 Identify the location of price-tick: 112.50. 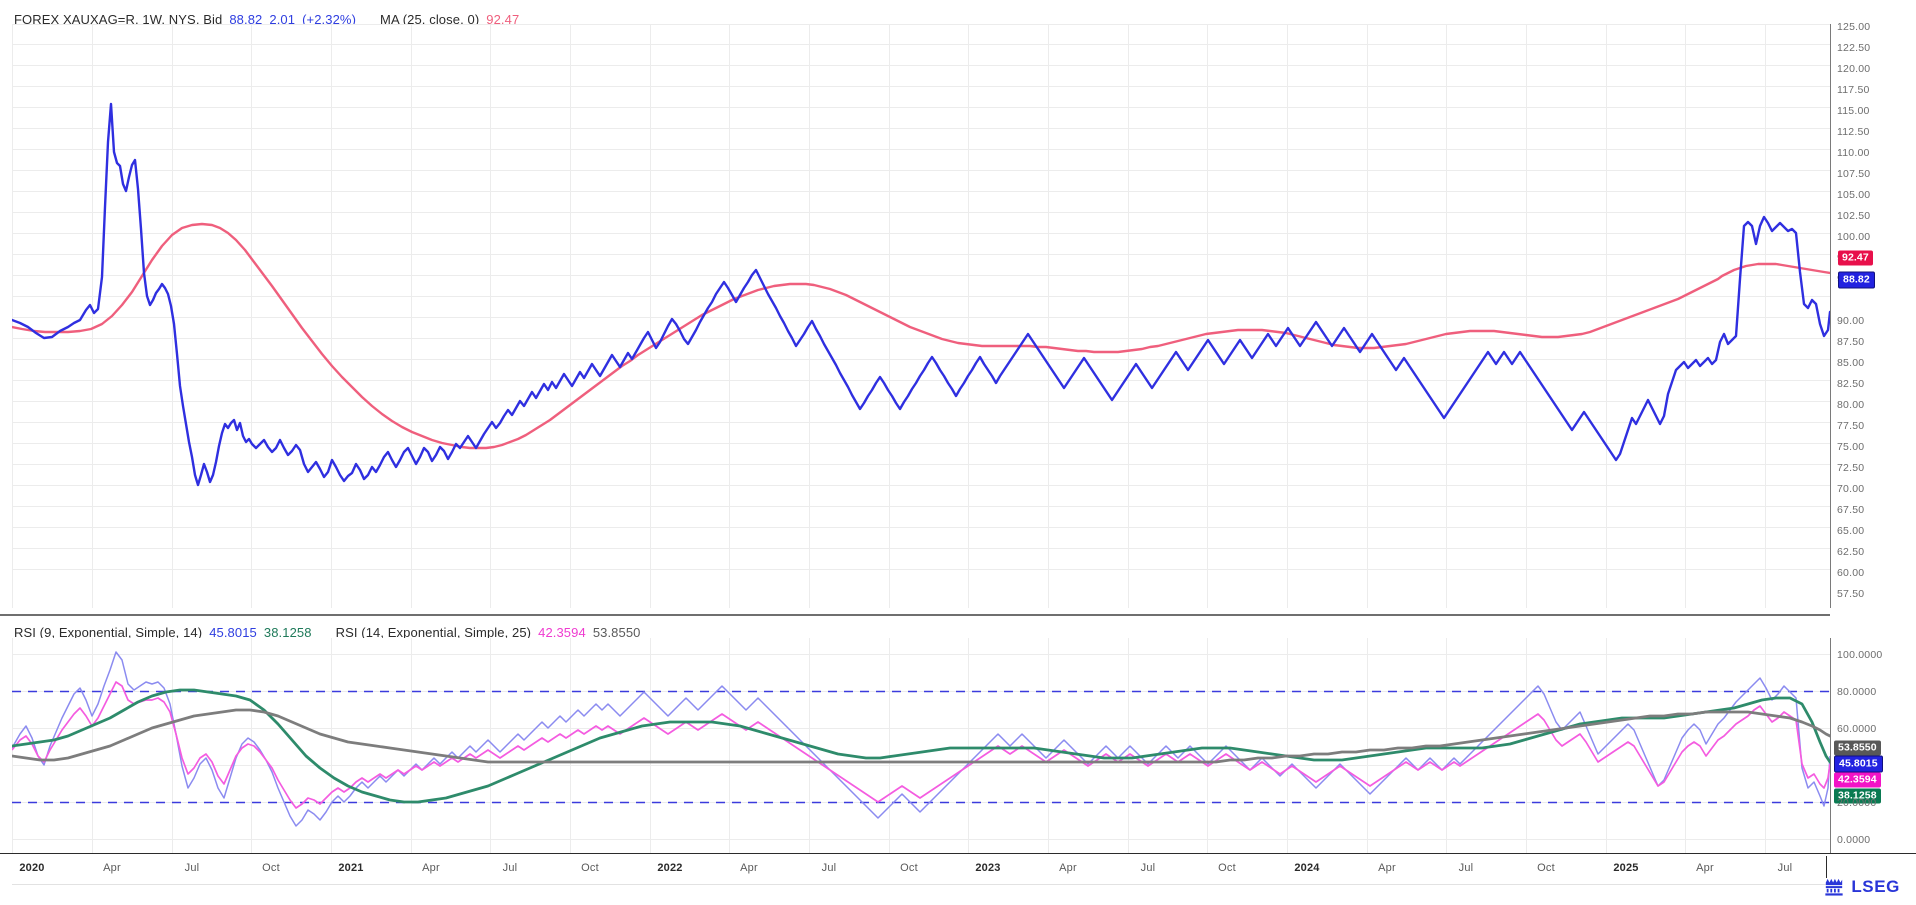
(1853, 132).